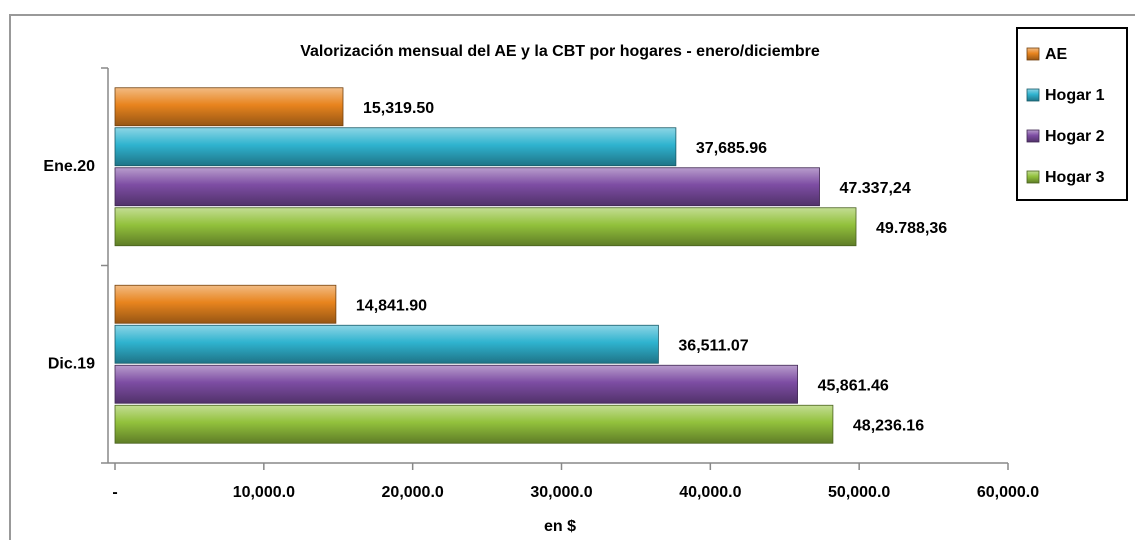 The image size is (1135, 540). What do you see at coordinates (1056, 54) in the screenshot?
I see `legend-label: AE` at bounding box center [1056, 54].